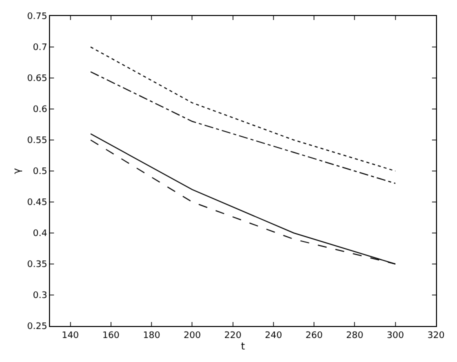 The width and height of the screenshot is (457, 362). I want to click on y-tick-label: 0.5, so click(40, 172).